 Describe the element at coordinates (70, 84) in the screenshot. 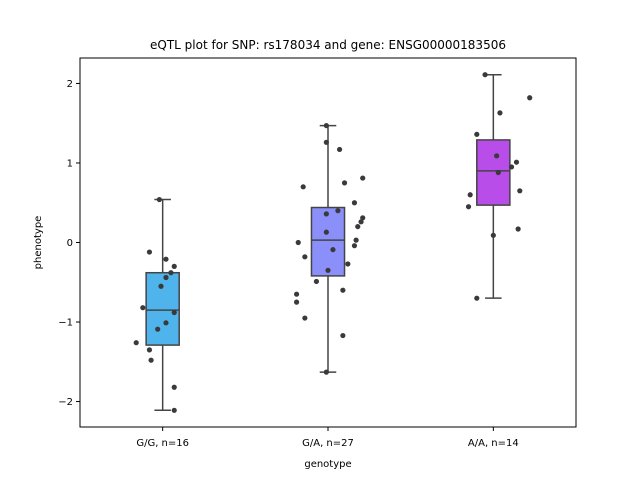

I see `y-tick-label: 2` at that location.